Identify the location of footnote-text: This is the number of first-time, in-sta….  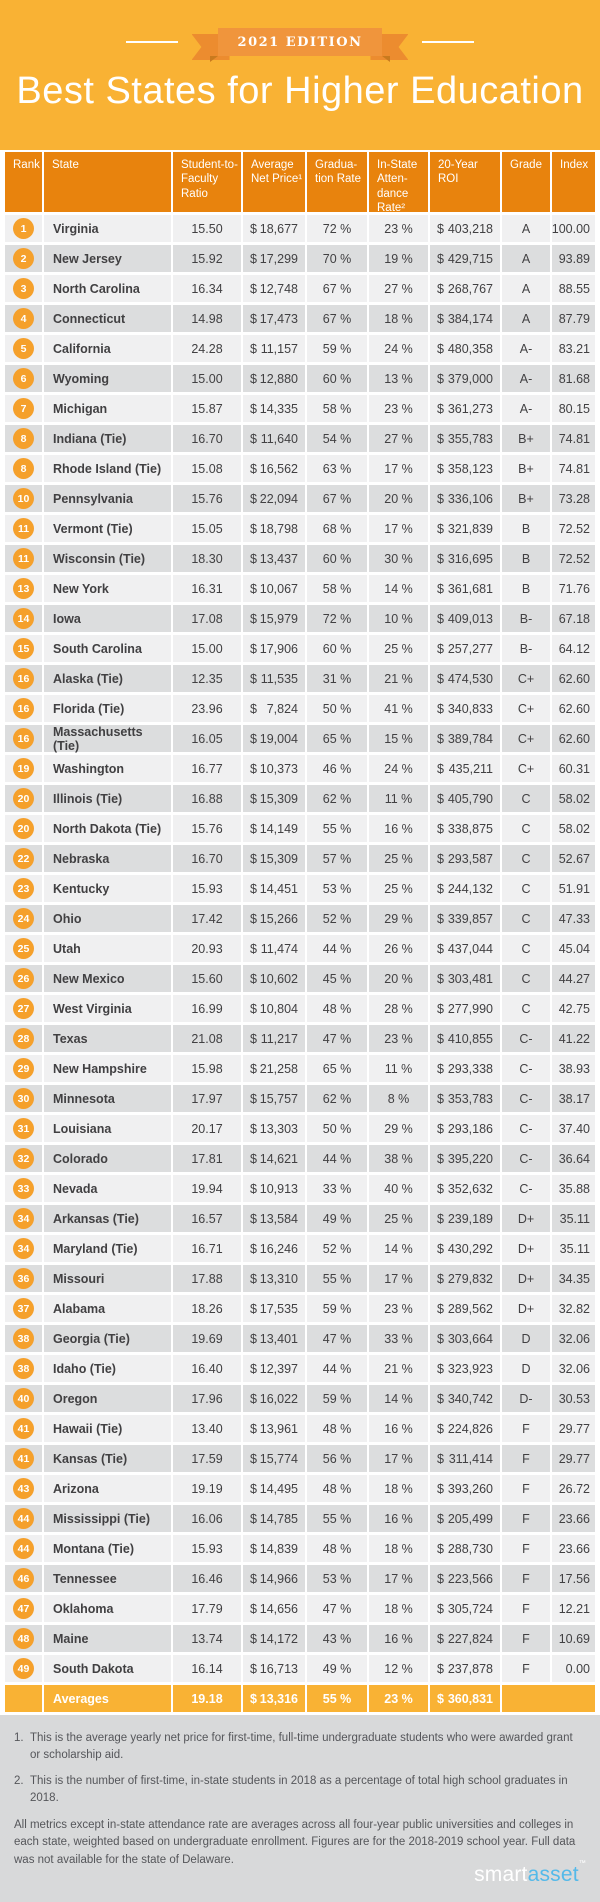
(299, 1789).